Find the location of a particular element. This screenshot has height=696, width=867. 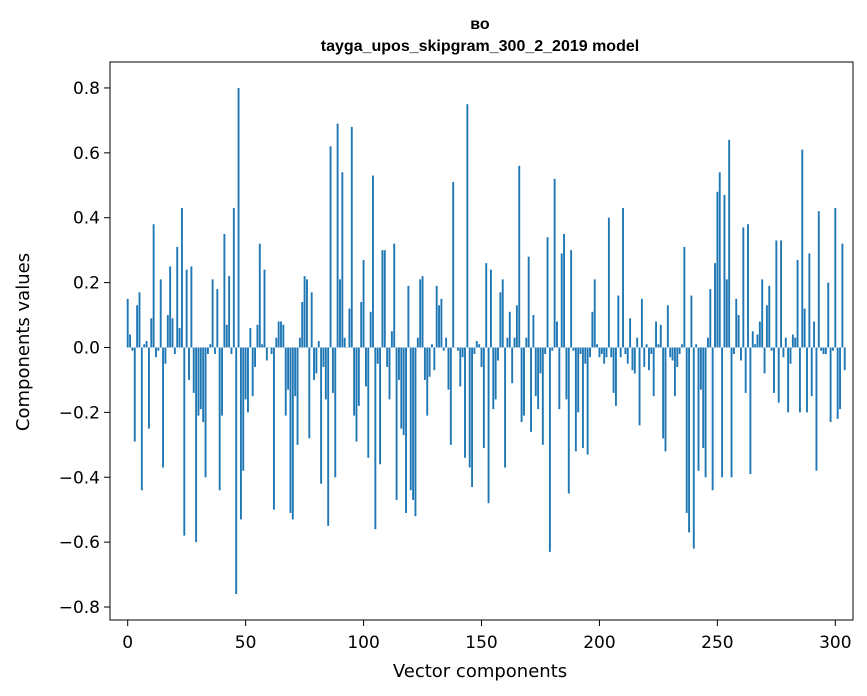

y-tick-label-6: 0.4 is located at coordinates (86, 219).